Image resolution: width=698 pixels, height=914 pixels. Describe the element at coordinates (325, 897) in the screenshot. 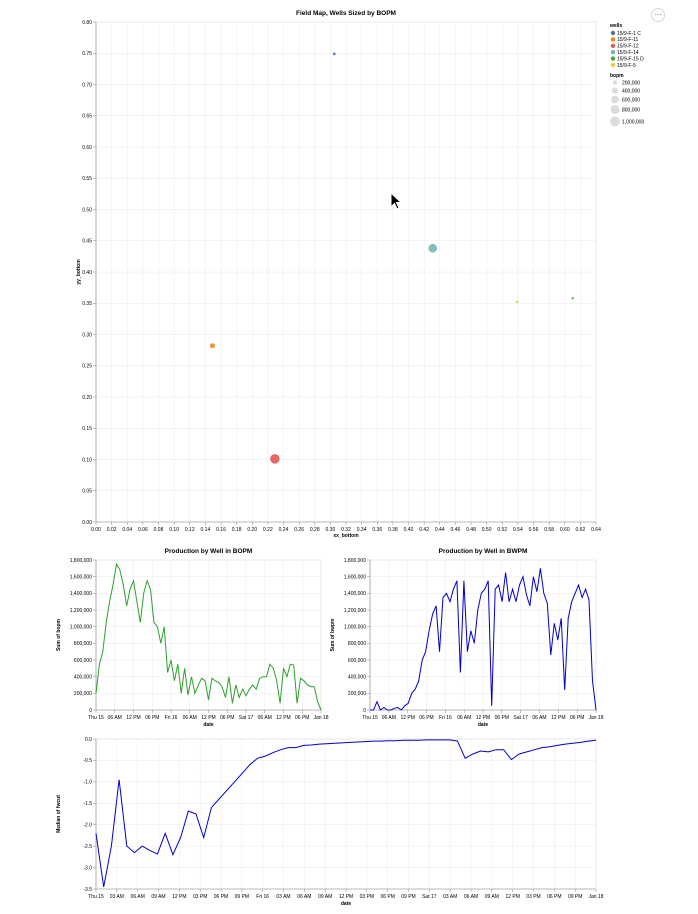

I see `x-tick-label: 09 AM` at that location.